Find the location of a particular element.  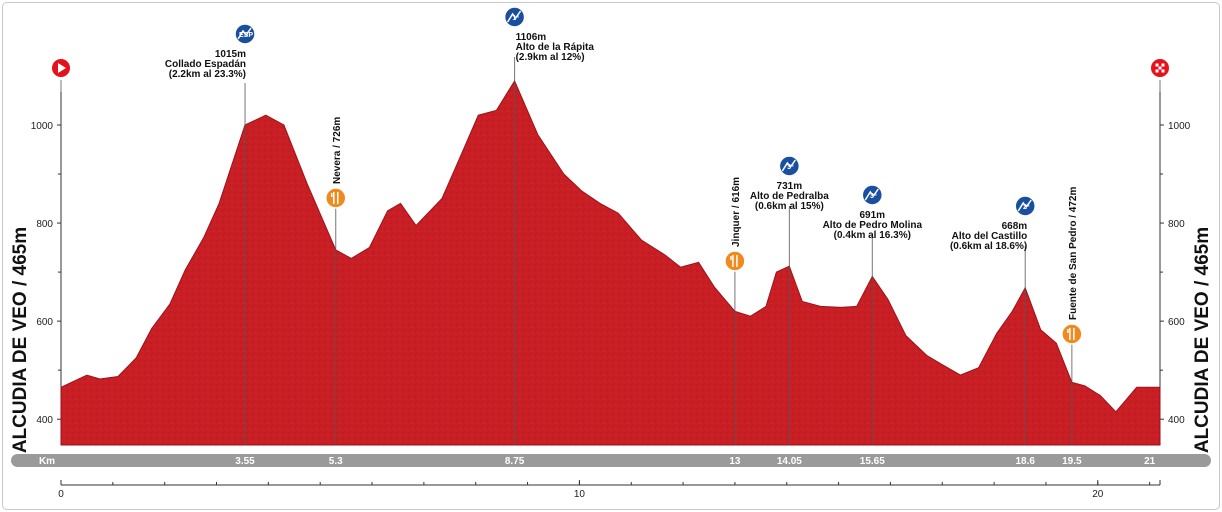

climb-info-line: 668m is located at coordinates (1015, 226).